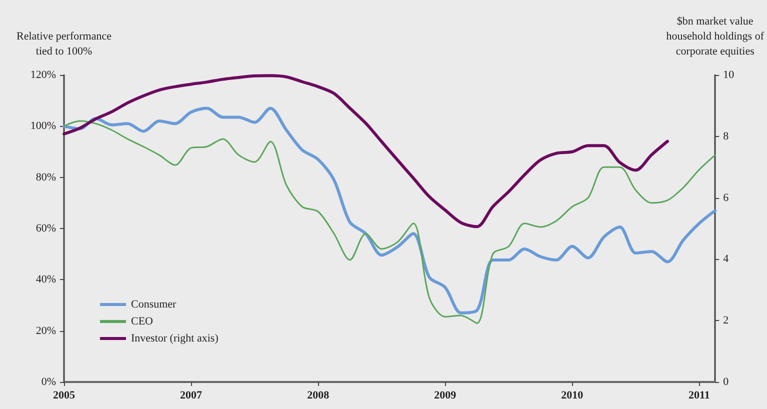 The width and height of the screenshot is (767, 409). What do you see at coordinates (726, 259) in the screenshot?
I see `y2-tick-label: 4` at bounding box center [726, 259].